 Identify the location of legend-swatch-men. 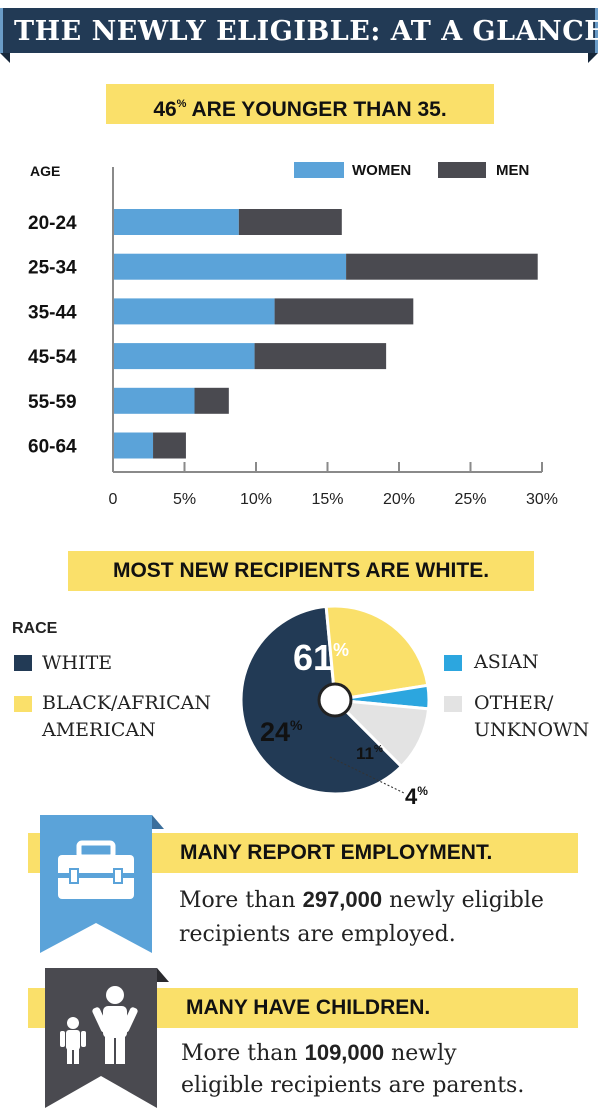
(462, 170).